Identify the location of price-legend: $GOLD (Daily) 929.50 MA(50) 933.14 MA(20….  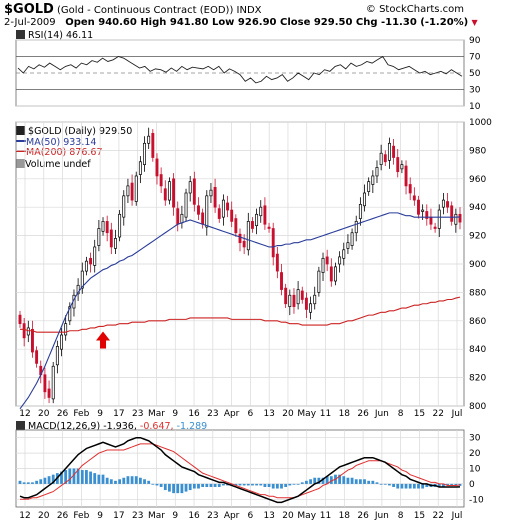
(74, 148).